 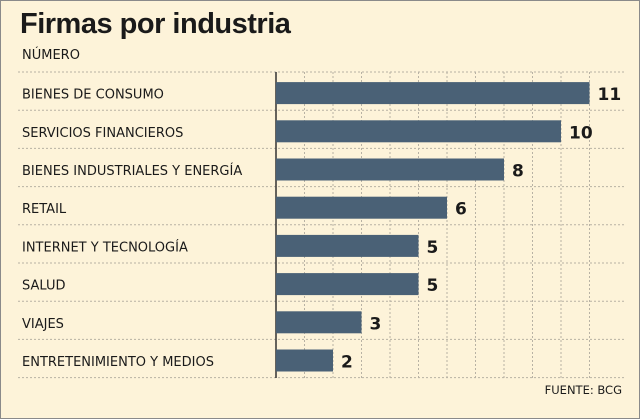 I want to click on category-label: SALUD, so click(x=44, y=286).